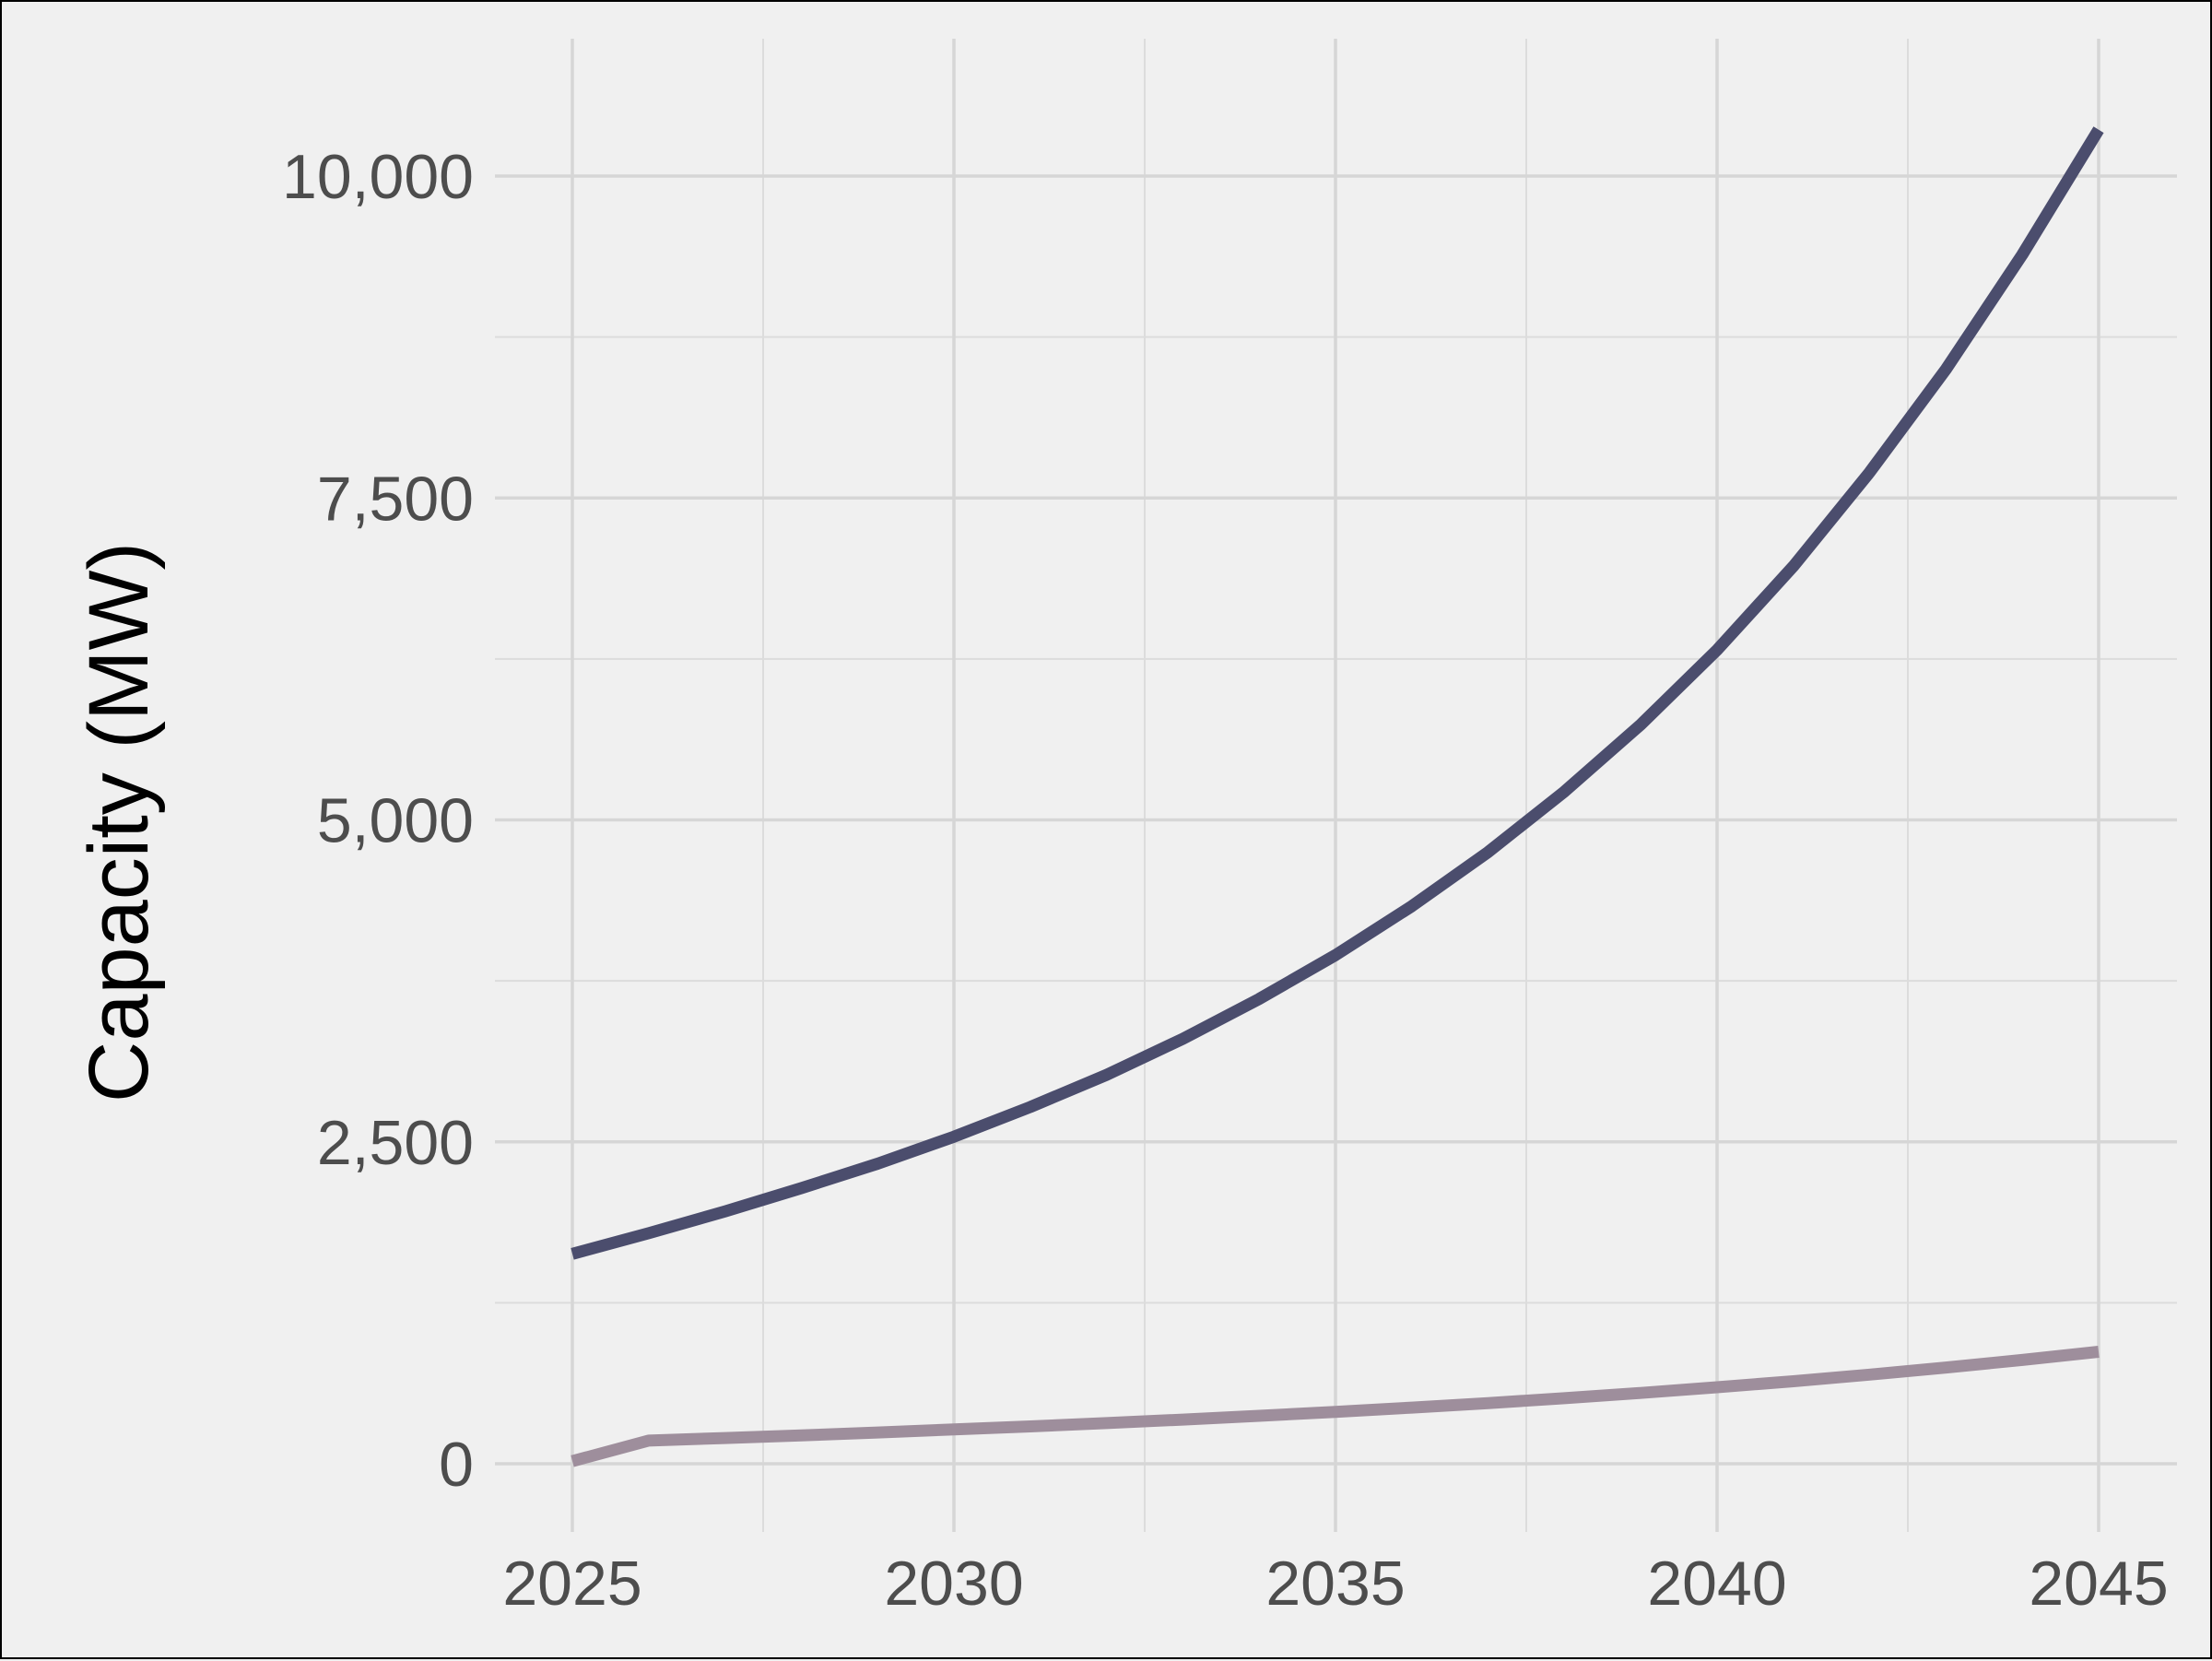  Describe the element at coordinates (2098, 1584) in the screenshot. I see `x-tick-label: 2045` at that location.